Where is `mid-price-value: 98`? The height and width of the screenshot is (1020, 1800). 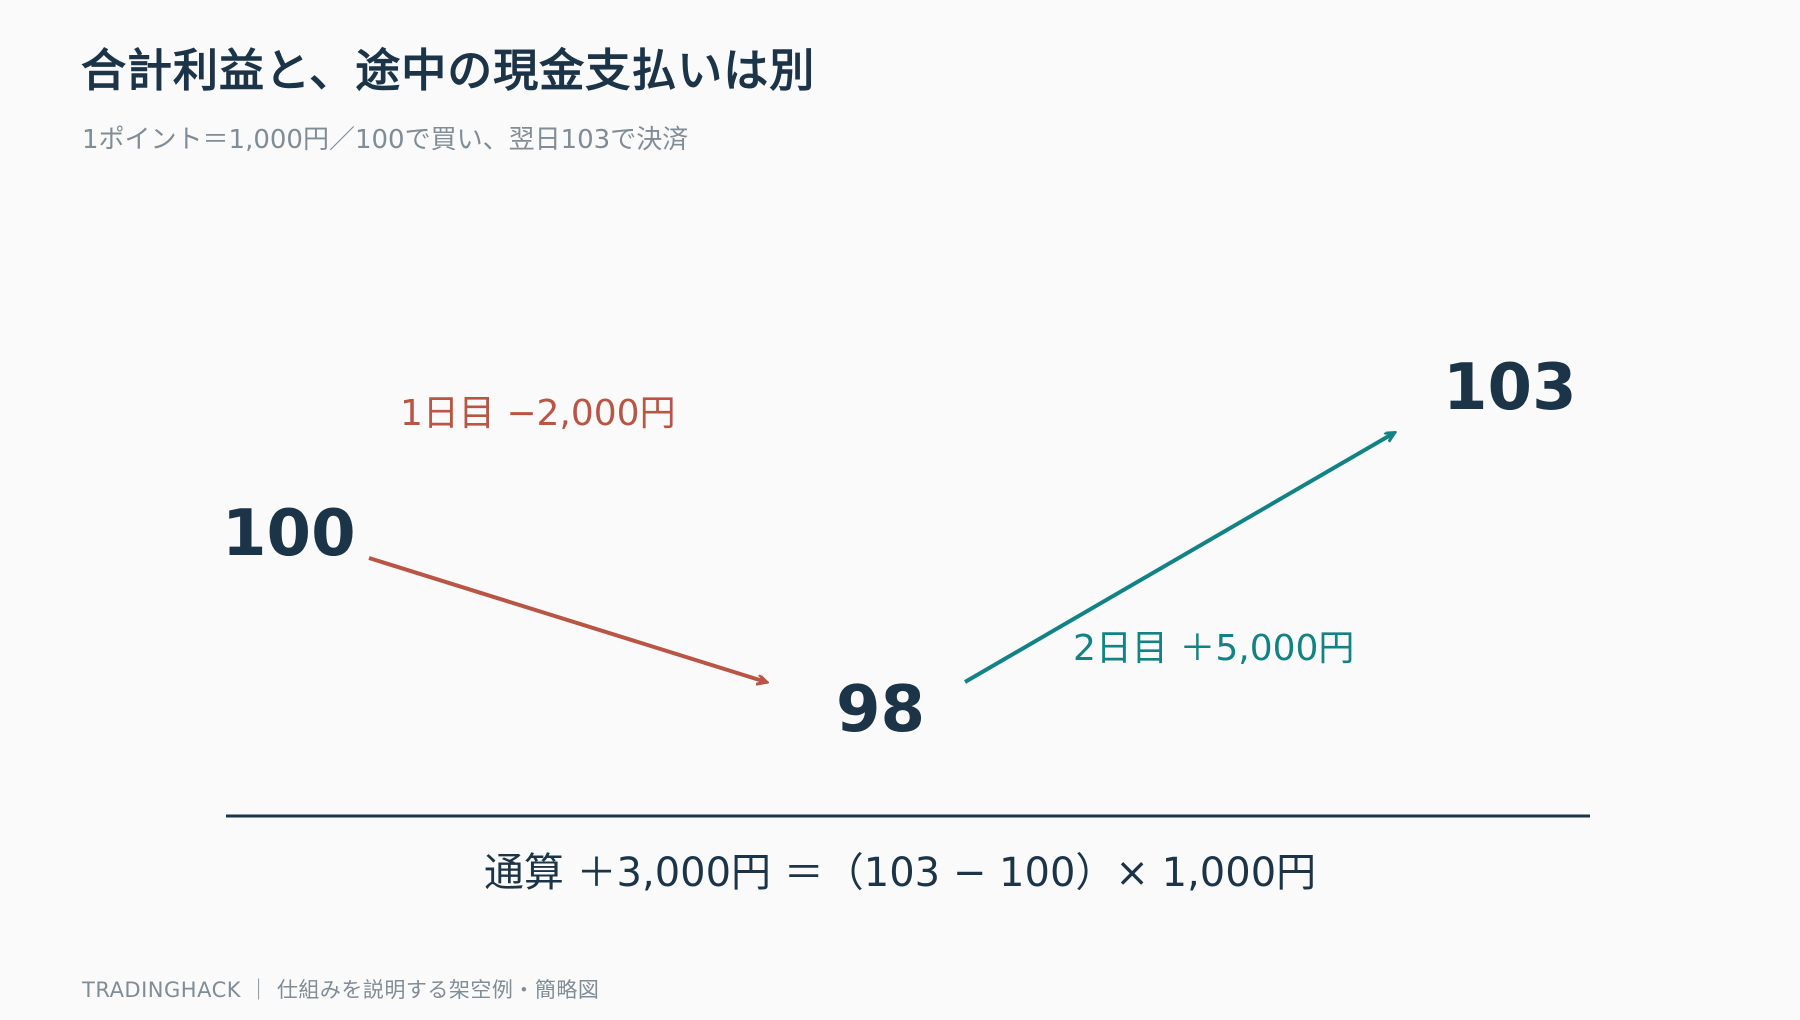
mid-price-value: 98 is located at coordinates (881, 710).